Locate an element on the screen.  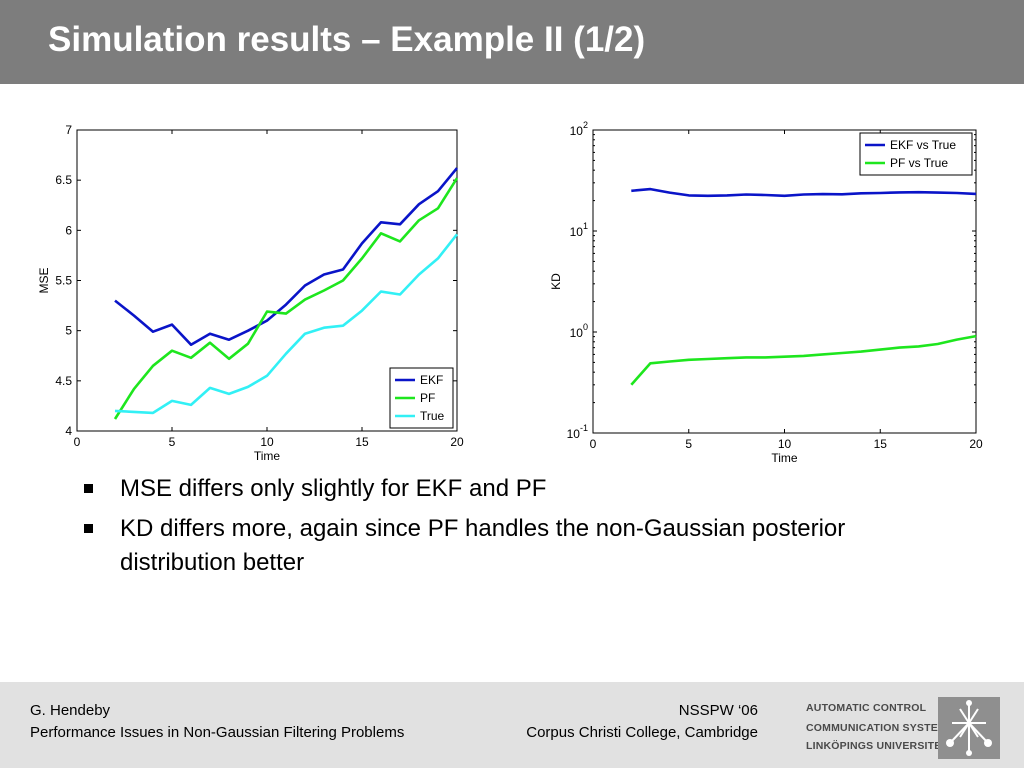
legend-label: EKF vs True is located at coordinates (923, 145).